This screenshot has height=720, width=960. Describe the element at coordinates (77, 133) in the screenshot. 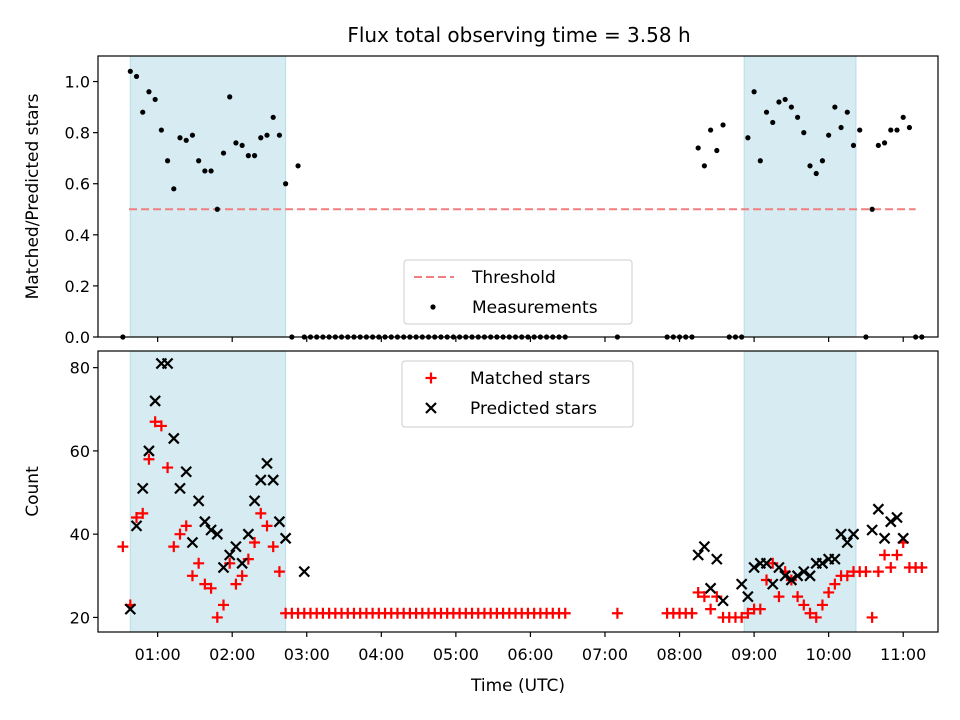

I see `y-tick-label: 0.8` at that location.